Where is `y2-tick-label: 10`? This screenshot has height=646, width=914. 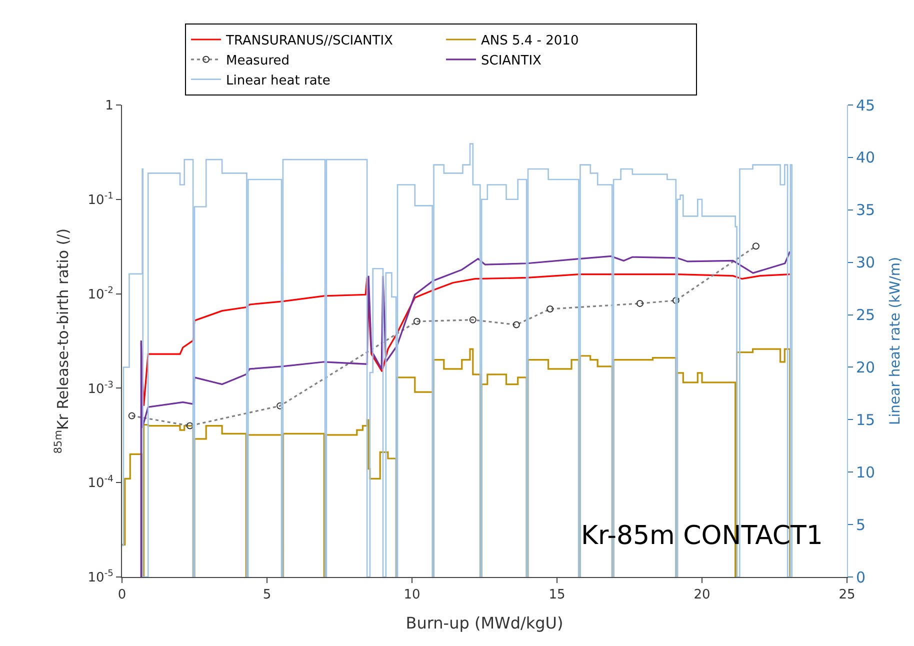 y2-tick-label: 10 is located at coordinates (866, 472).